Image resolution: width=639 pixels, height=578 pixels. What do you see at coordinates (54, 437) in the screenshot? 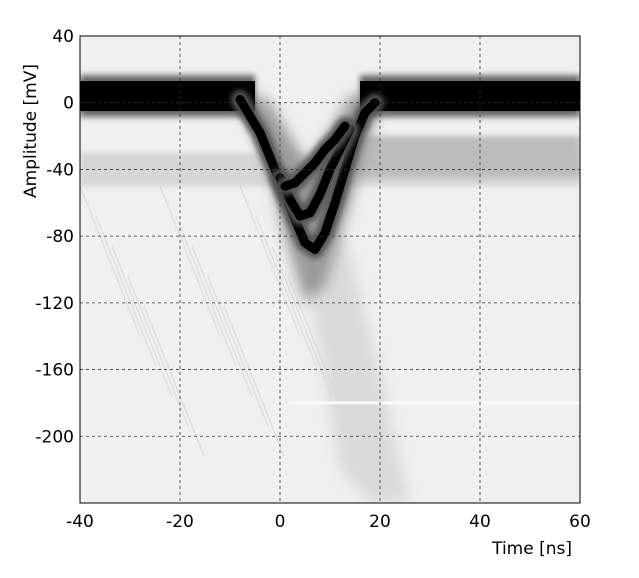
I see `y-tick-label: -200` at bounding box center [54, 437].